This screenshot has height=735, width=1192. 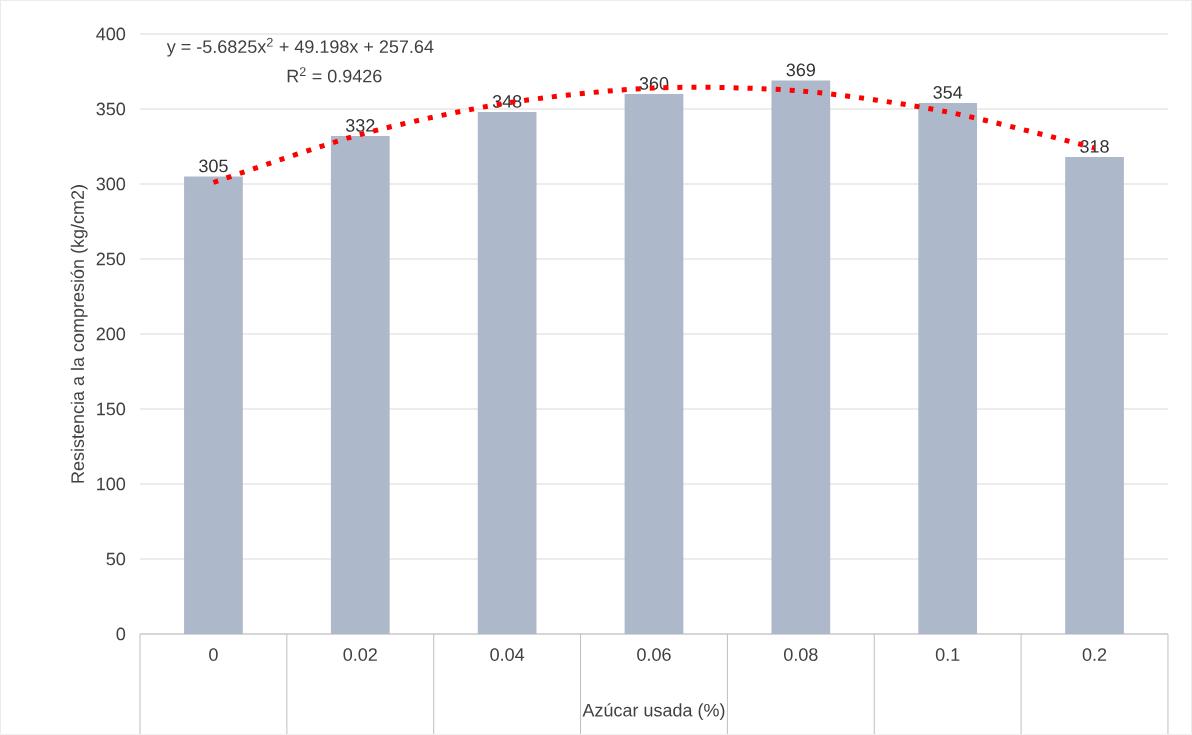 I want to click on y-axis-title: Resistencia a la compresión (kg/cm2), so click(x=79, y=334).